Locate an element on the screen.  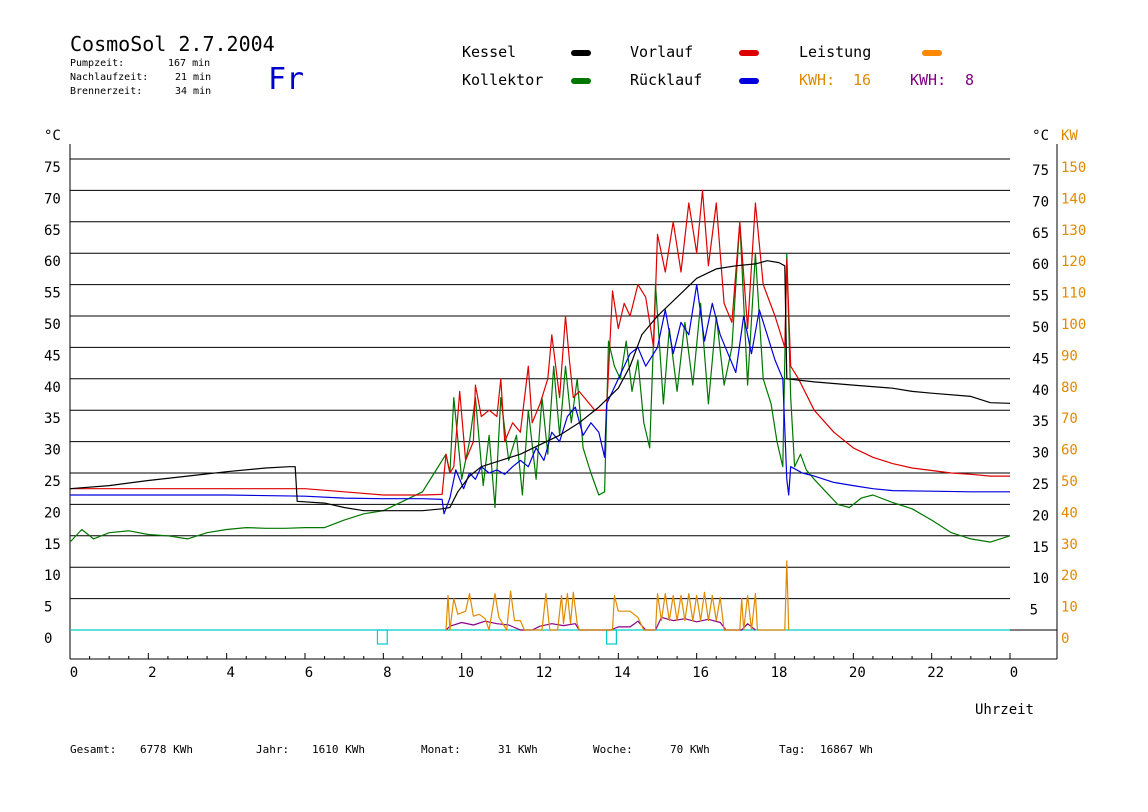
y-tick-label-left: 15 is located at coordinates (52, 545).